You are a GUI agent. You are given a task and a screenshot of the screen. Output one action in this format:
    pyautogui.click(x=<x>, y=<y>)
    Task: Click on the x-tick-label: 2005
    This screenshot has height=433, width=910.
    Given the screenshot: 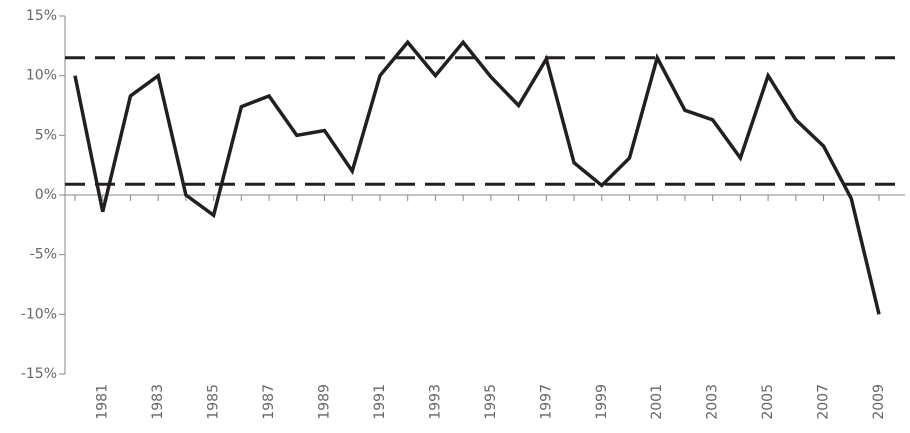 What is the action you would take?
    pyautogui.click(x=768, y=402)
    